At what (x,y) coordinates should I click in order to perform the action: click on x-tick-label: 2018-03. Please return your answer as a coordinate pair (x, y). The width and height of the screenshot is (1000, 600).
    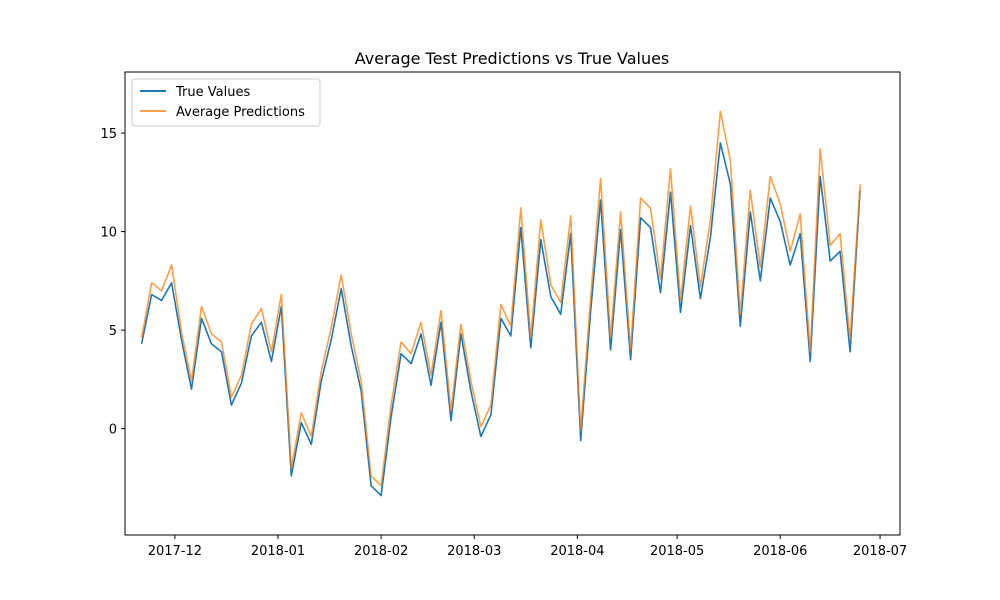
    Looking at the image, I should click on (474, 551).